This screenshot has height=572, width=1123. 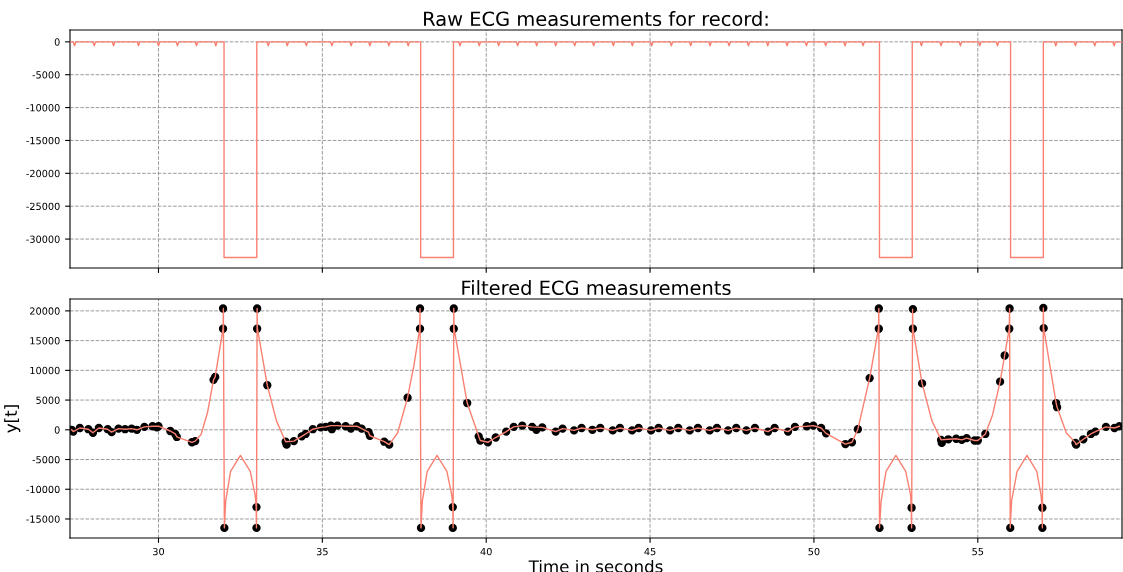 What do you see at coordinates (45, 341) in the screenshot?
I see `y-tick-label: 15000` at bounding box center [45, 341].